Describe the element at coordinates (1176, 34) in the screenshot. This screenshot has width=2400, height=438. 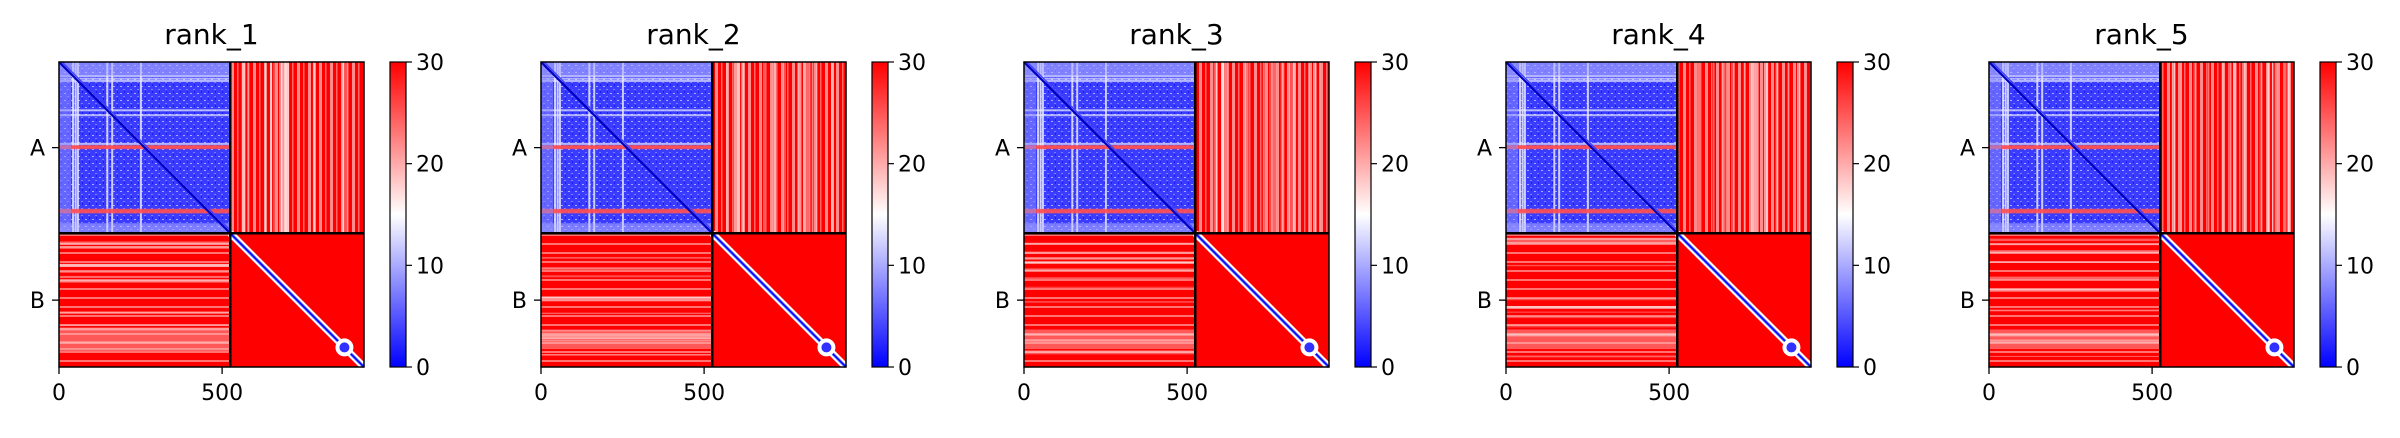
I see `panel-title: rank_3` at that location.